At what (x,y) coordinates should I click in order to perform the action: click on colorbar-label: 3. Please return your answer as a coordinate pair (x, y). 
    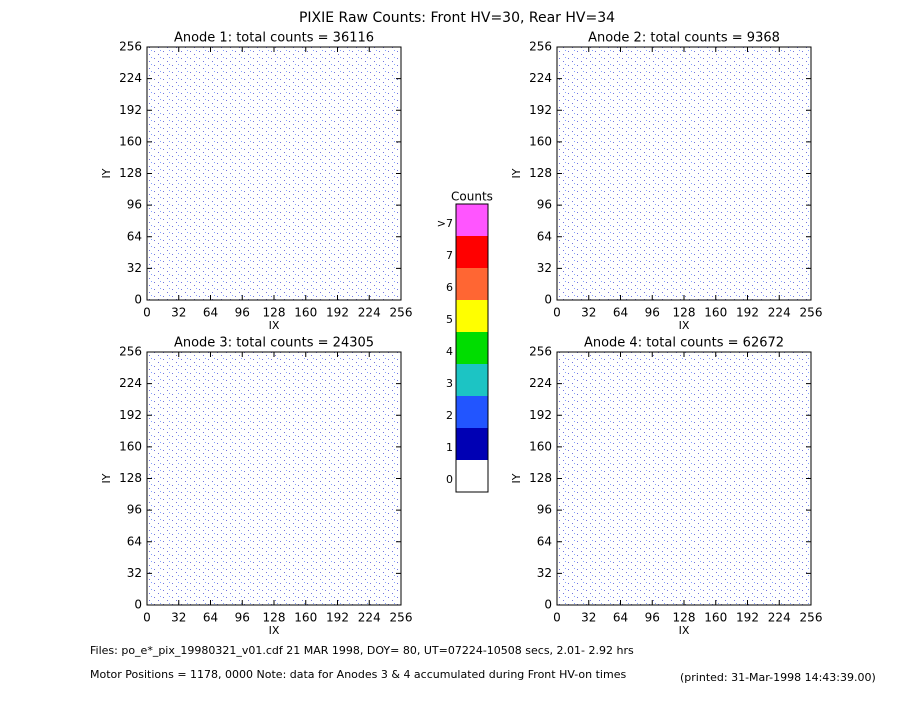
    Looking at the image, I should click on (449, 383).